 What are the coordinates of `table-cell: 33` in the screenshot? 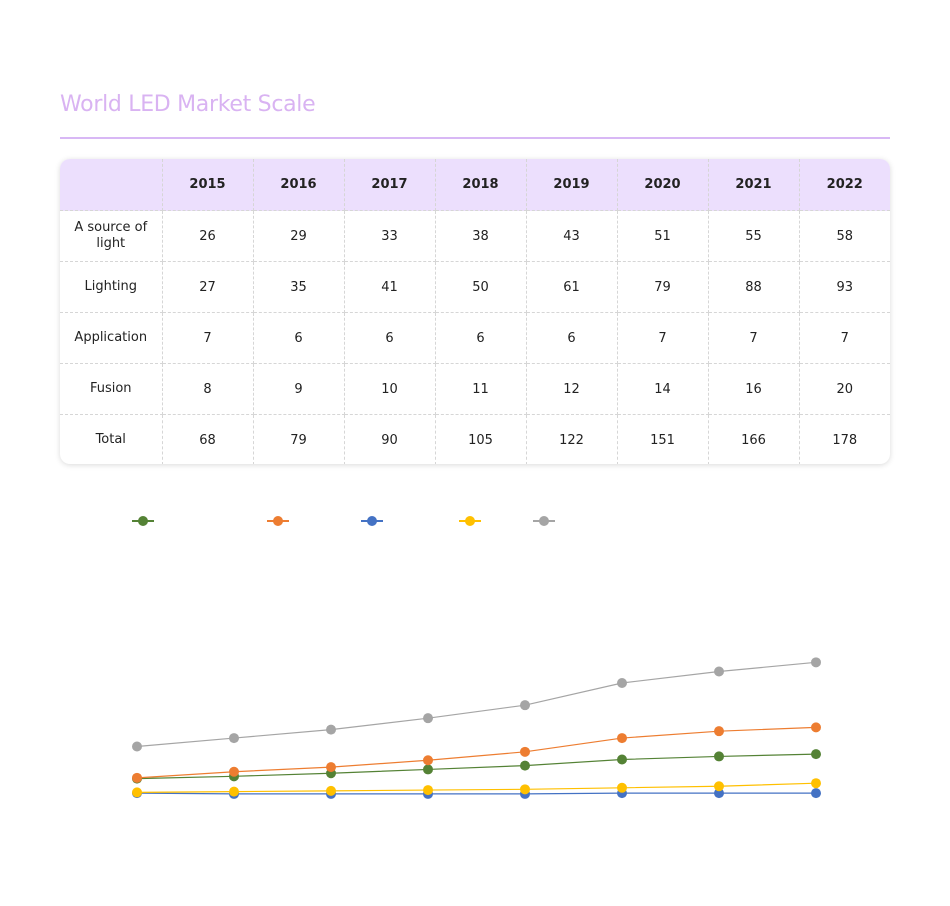 It's located at (390, 236).